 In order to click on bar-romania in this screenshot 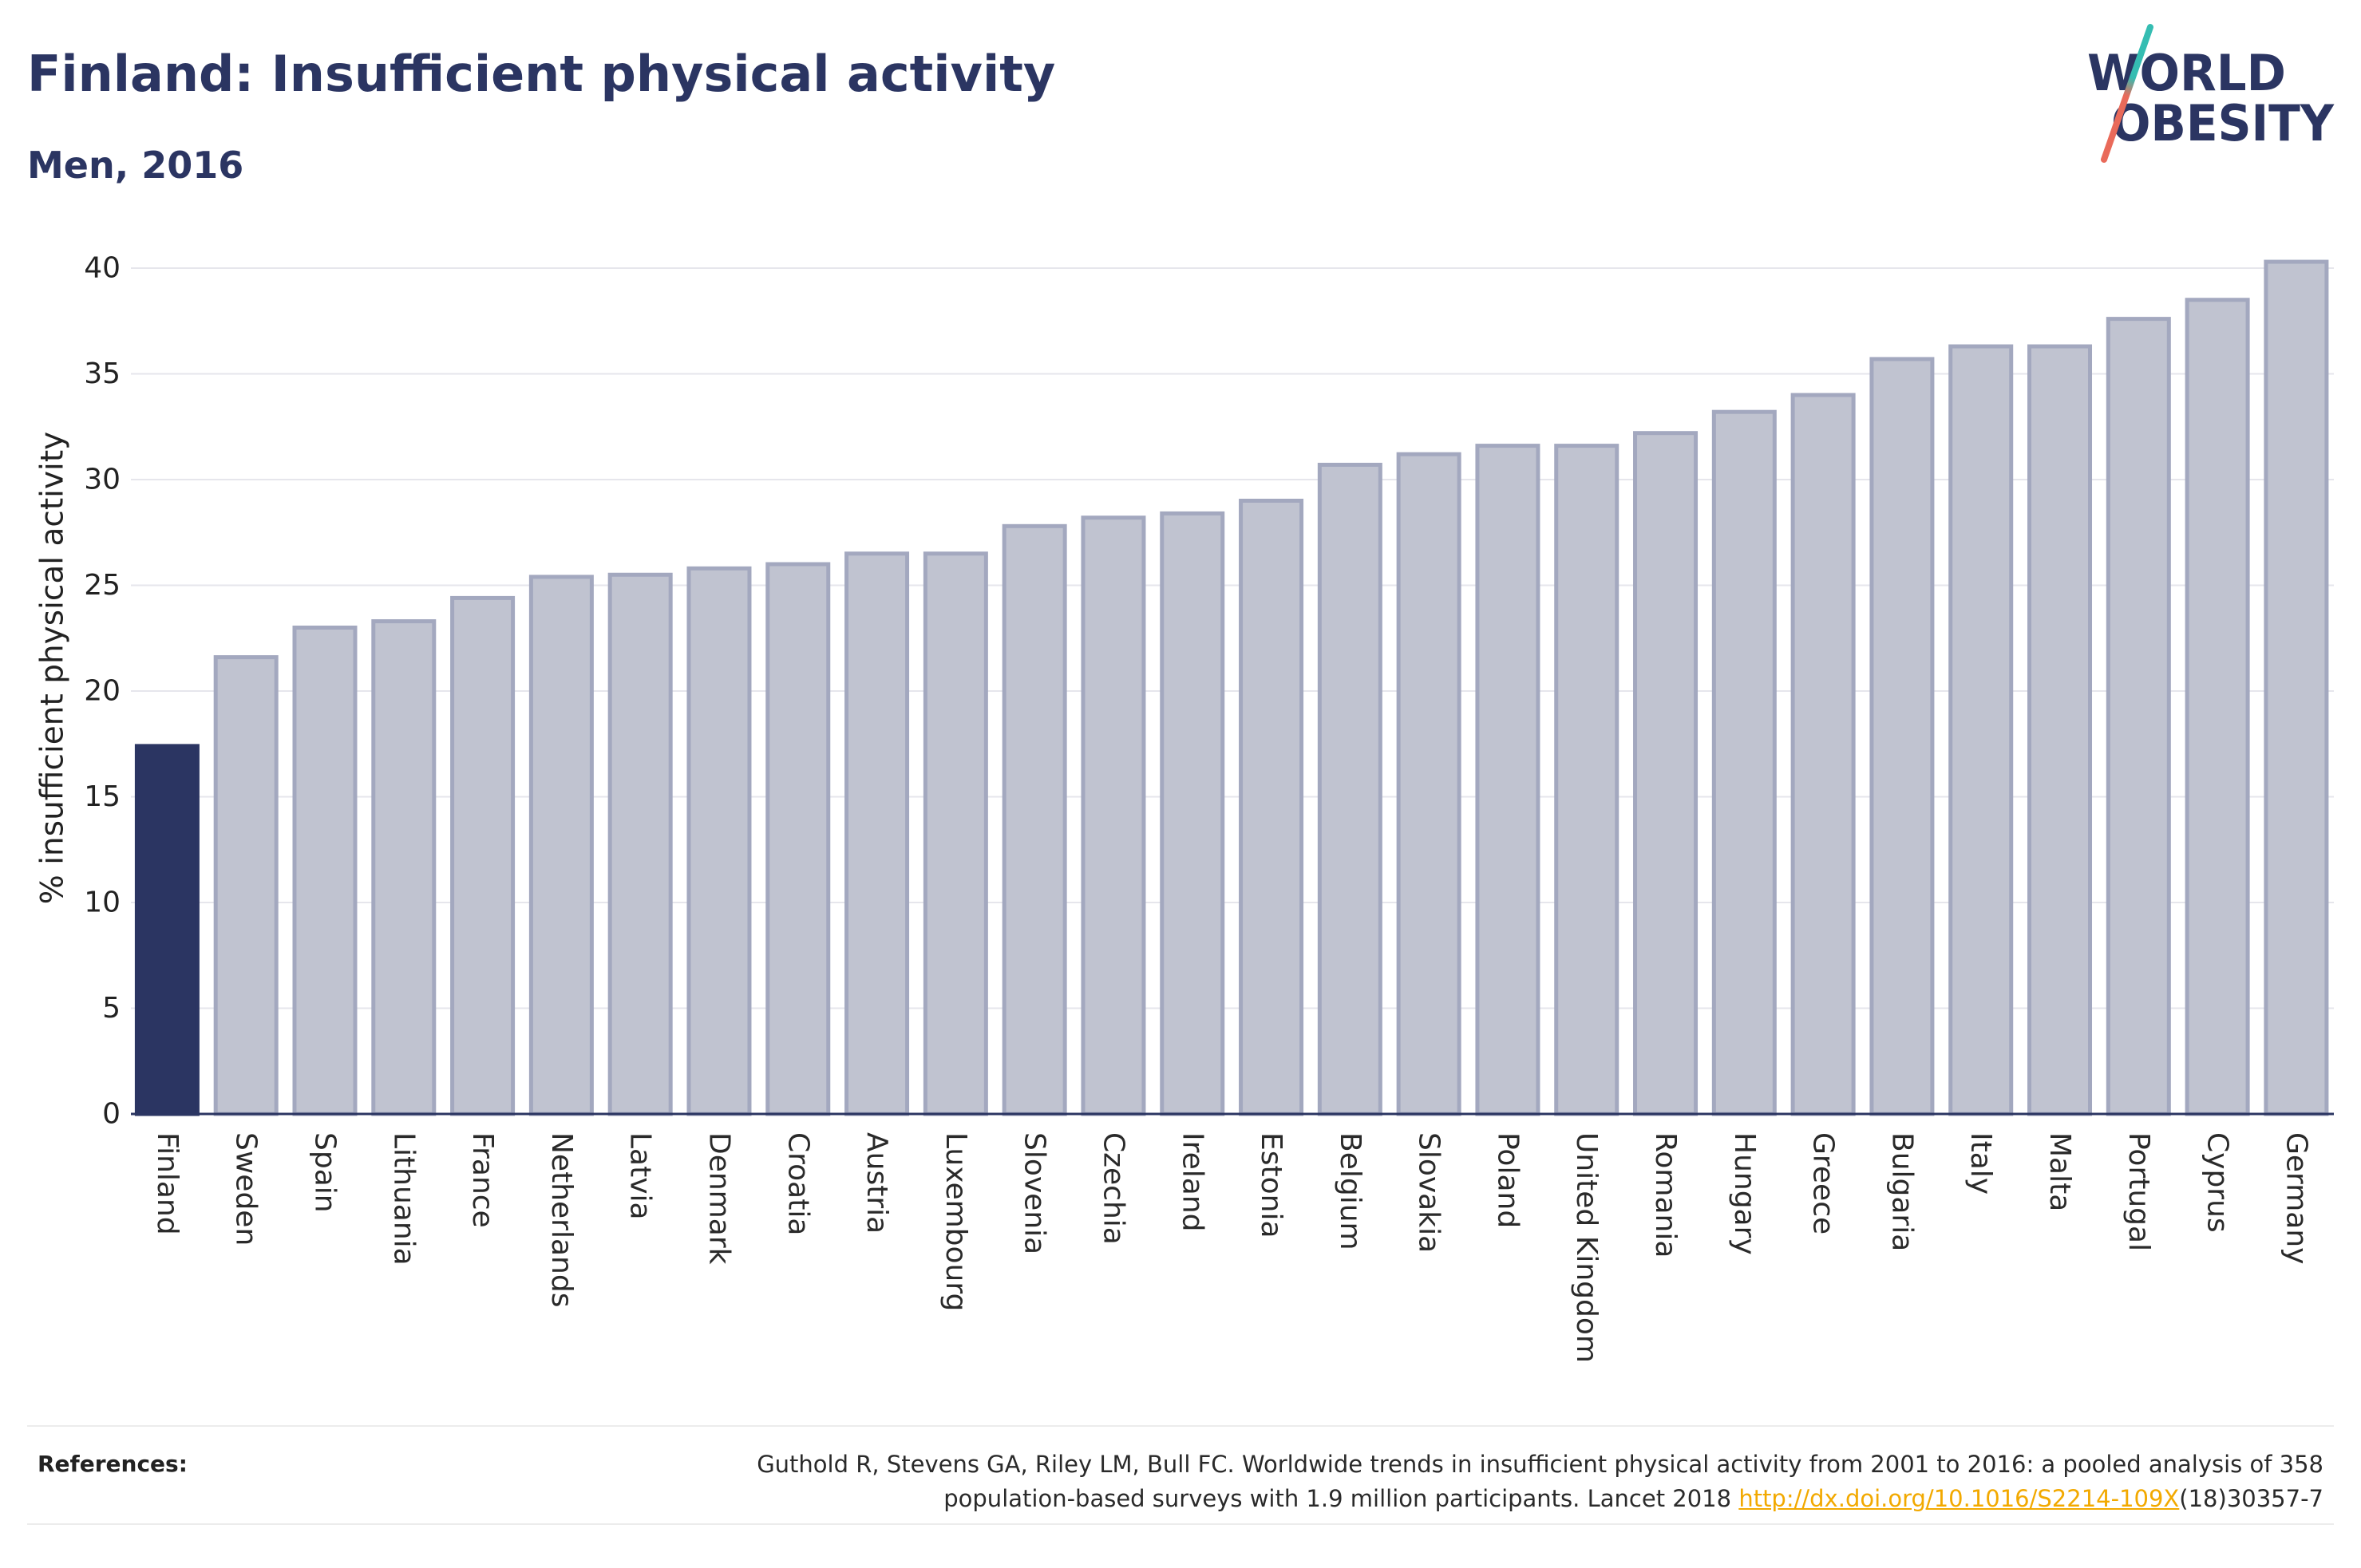, I will do `click(1666, 773)`.